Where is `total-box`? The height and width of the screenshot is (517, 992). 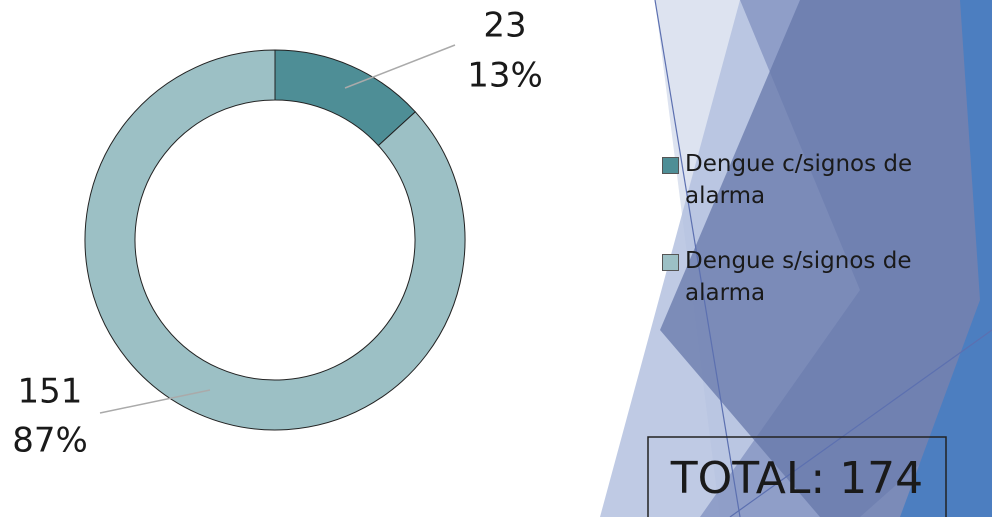 total-box is located at coordinates (797, 476).